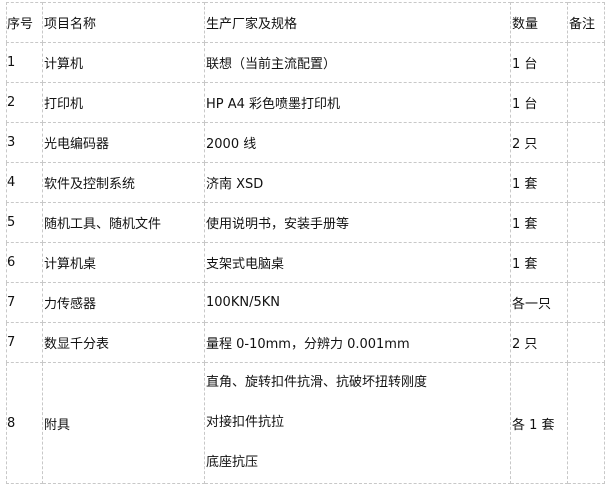  I want to click on cell-no: 4, so click(24, 182).